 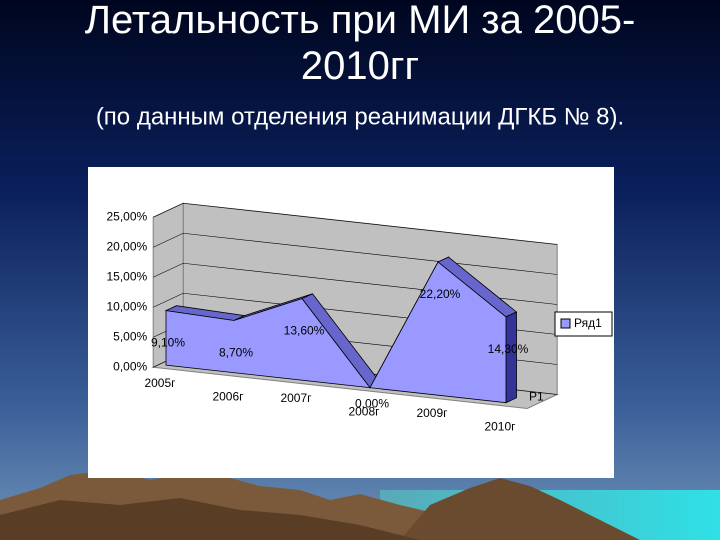 What do you see at coordinates (360, 44) in the screenshot?
I see `slide-title: Летальность при МИ за 2005-2010гг` at bounding box center [360, 44].